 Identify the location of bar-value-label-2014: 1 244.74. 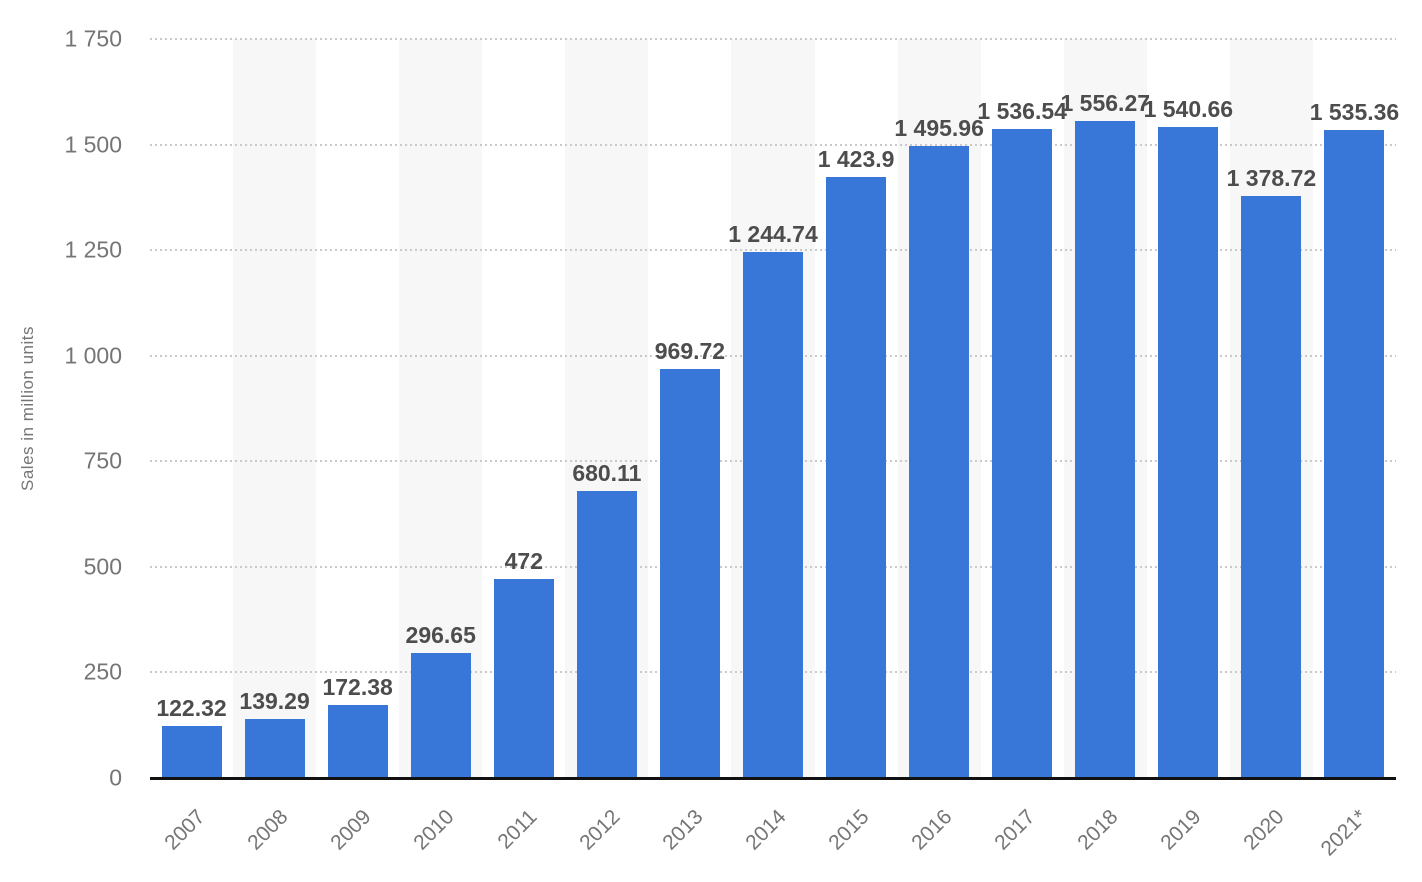
(773, 234).